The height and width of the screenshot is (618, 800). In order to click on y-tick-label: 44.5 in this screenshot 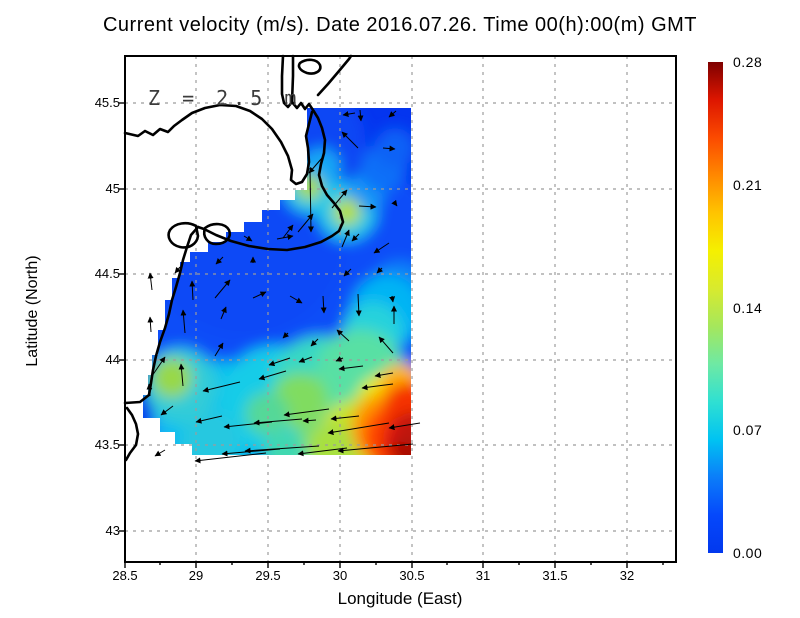, I will do `click(107, 273)`.